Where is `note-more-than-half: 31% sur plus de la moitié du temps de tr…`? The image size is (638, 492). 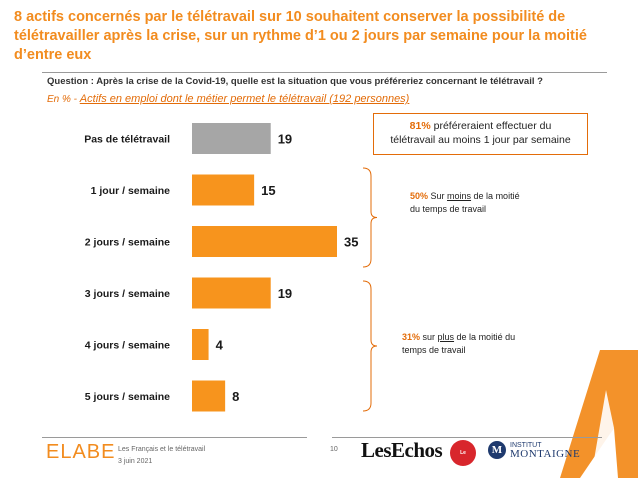
note-more-than-half: 31% sur plus de la moitié du temps de tr… is located at coordinates (482, 344).